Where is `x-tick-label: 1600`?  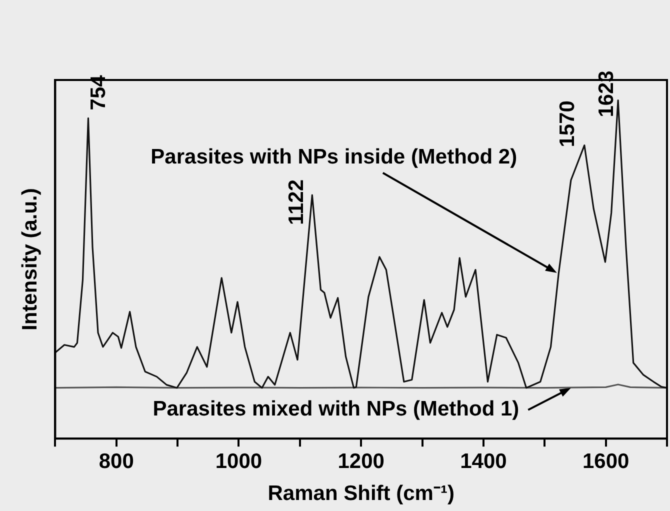 x-tick-label: 1600 is located at coordinates (606, 461).